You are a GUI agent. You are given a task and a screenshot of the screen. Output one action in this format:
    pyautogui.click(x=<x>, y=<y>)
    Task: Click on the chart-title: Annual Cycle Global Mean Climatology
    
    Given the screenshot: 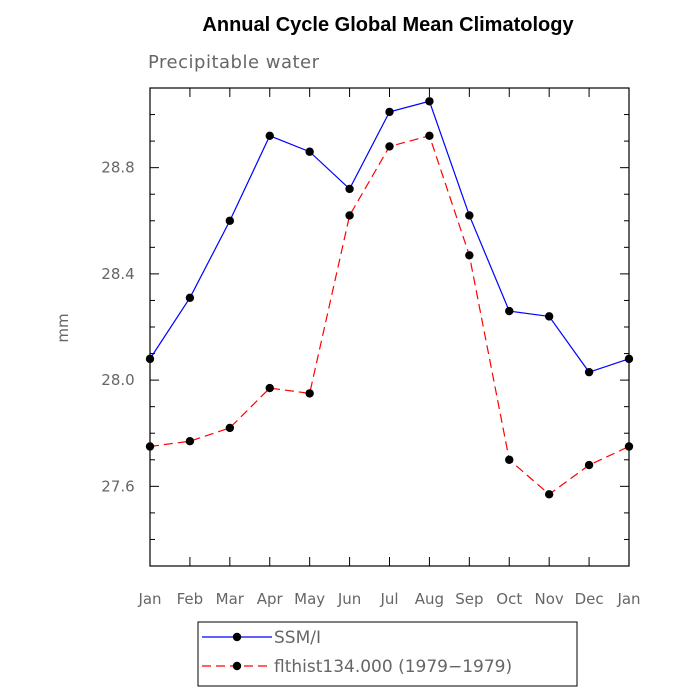 What is the action you would take?
    pyautogui.click(x=388, y=25)
    